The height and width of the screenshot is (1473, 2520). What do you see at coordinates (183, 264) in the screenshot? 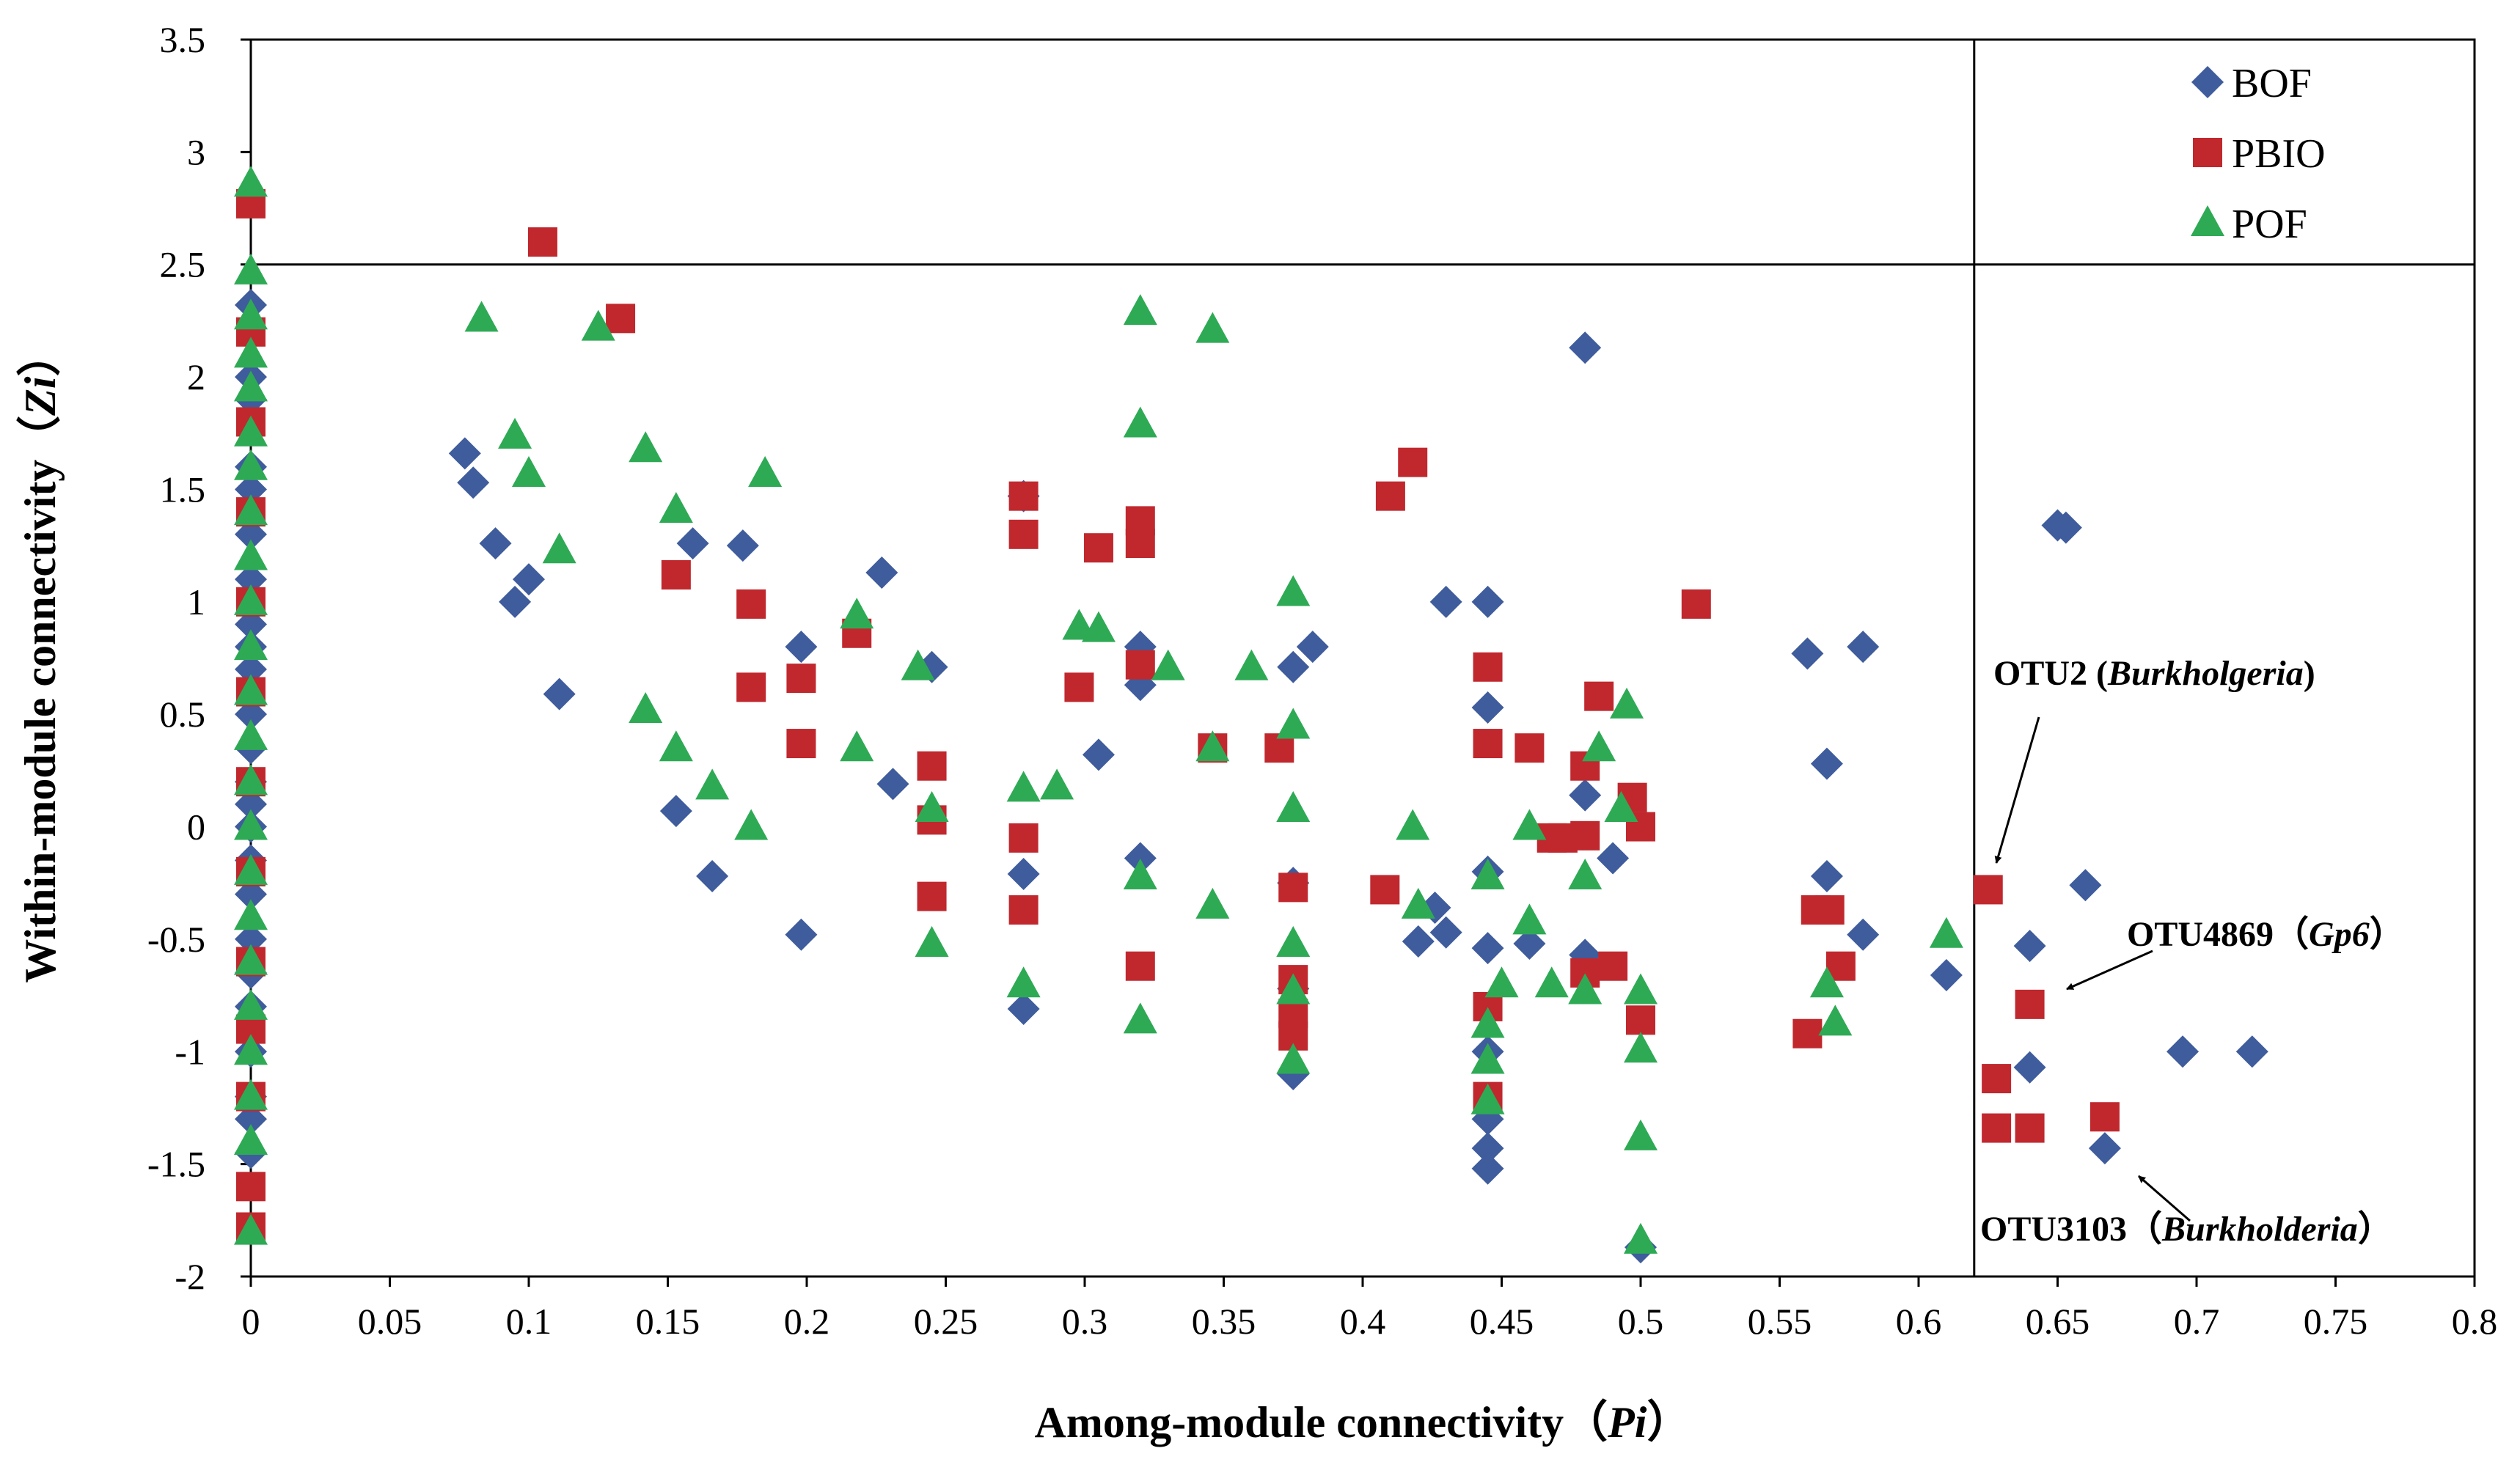
I see `y-tick-label: 2.5` at bounding box center [183, 264].